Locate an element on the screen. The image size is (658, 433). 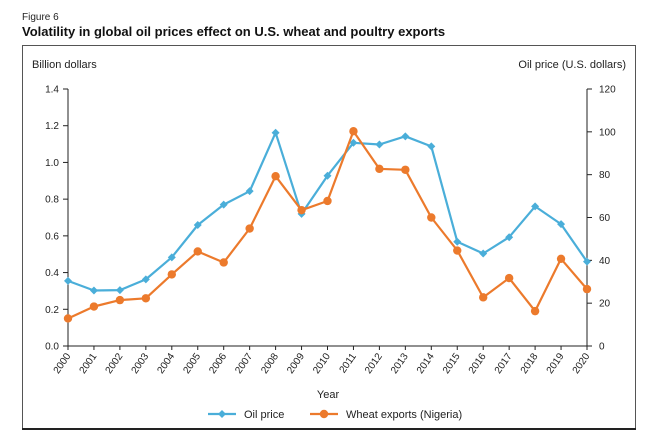
figure-label: Figure 6 is located at coordinates (40, 17).